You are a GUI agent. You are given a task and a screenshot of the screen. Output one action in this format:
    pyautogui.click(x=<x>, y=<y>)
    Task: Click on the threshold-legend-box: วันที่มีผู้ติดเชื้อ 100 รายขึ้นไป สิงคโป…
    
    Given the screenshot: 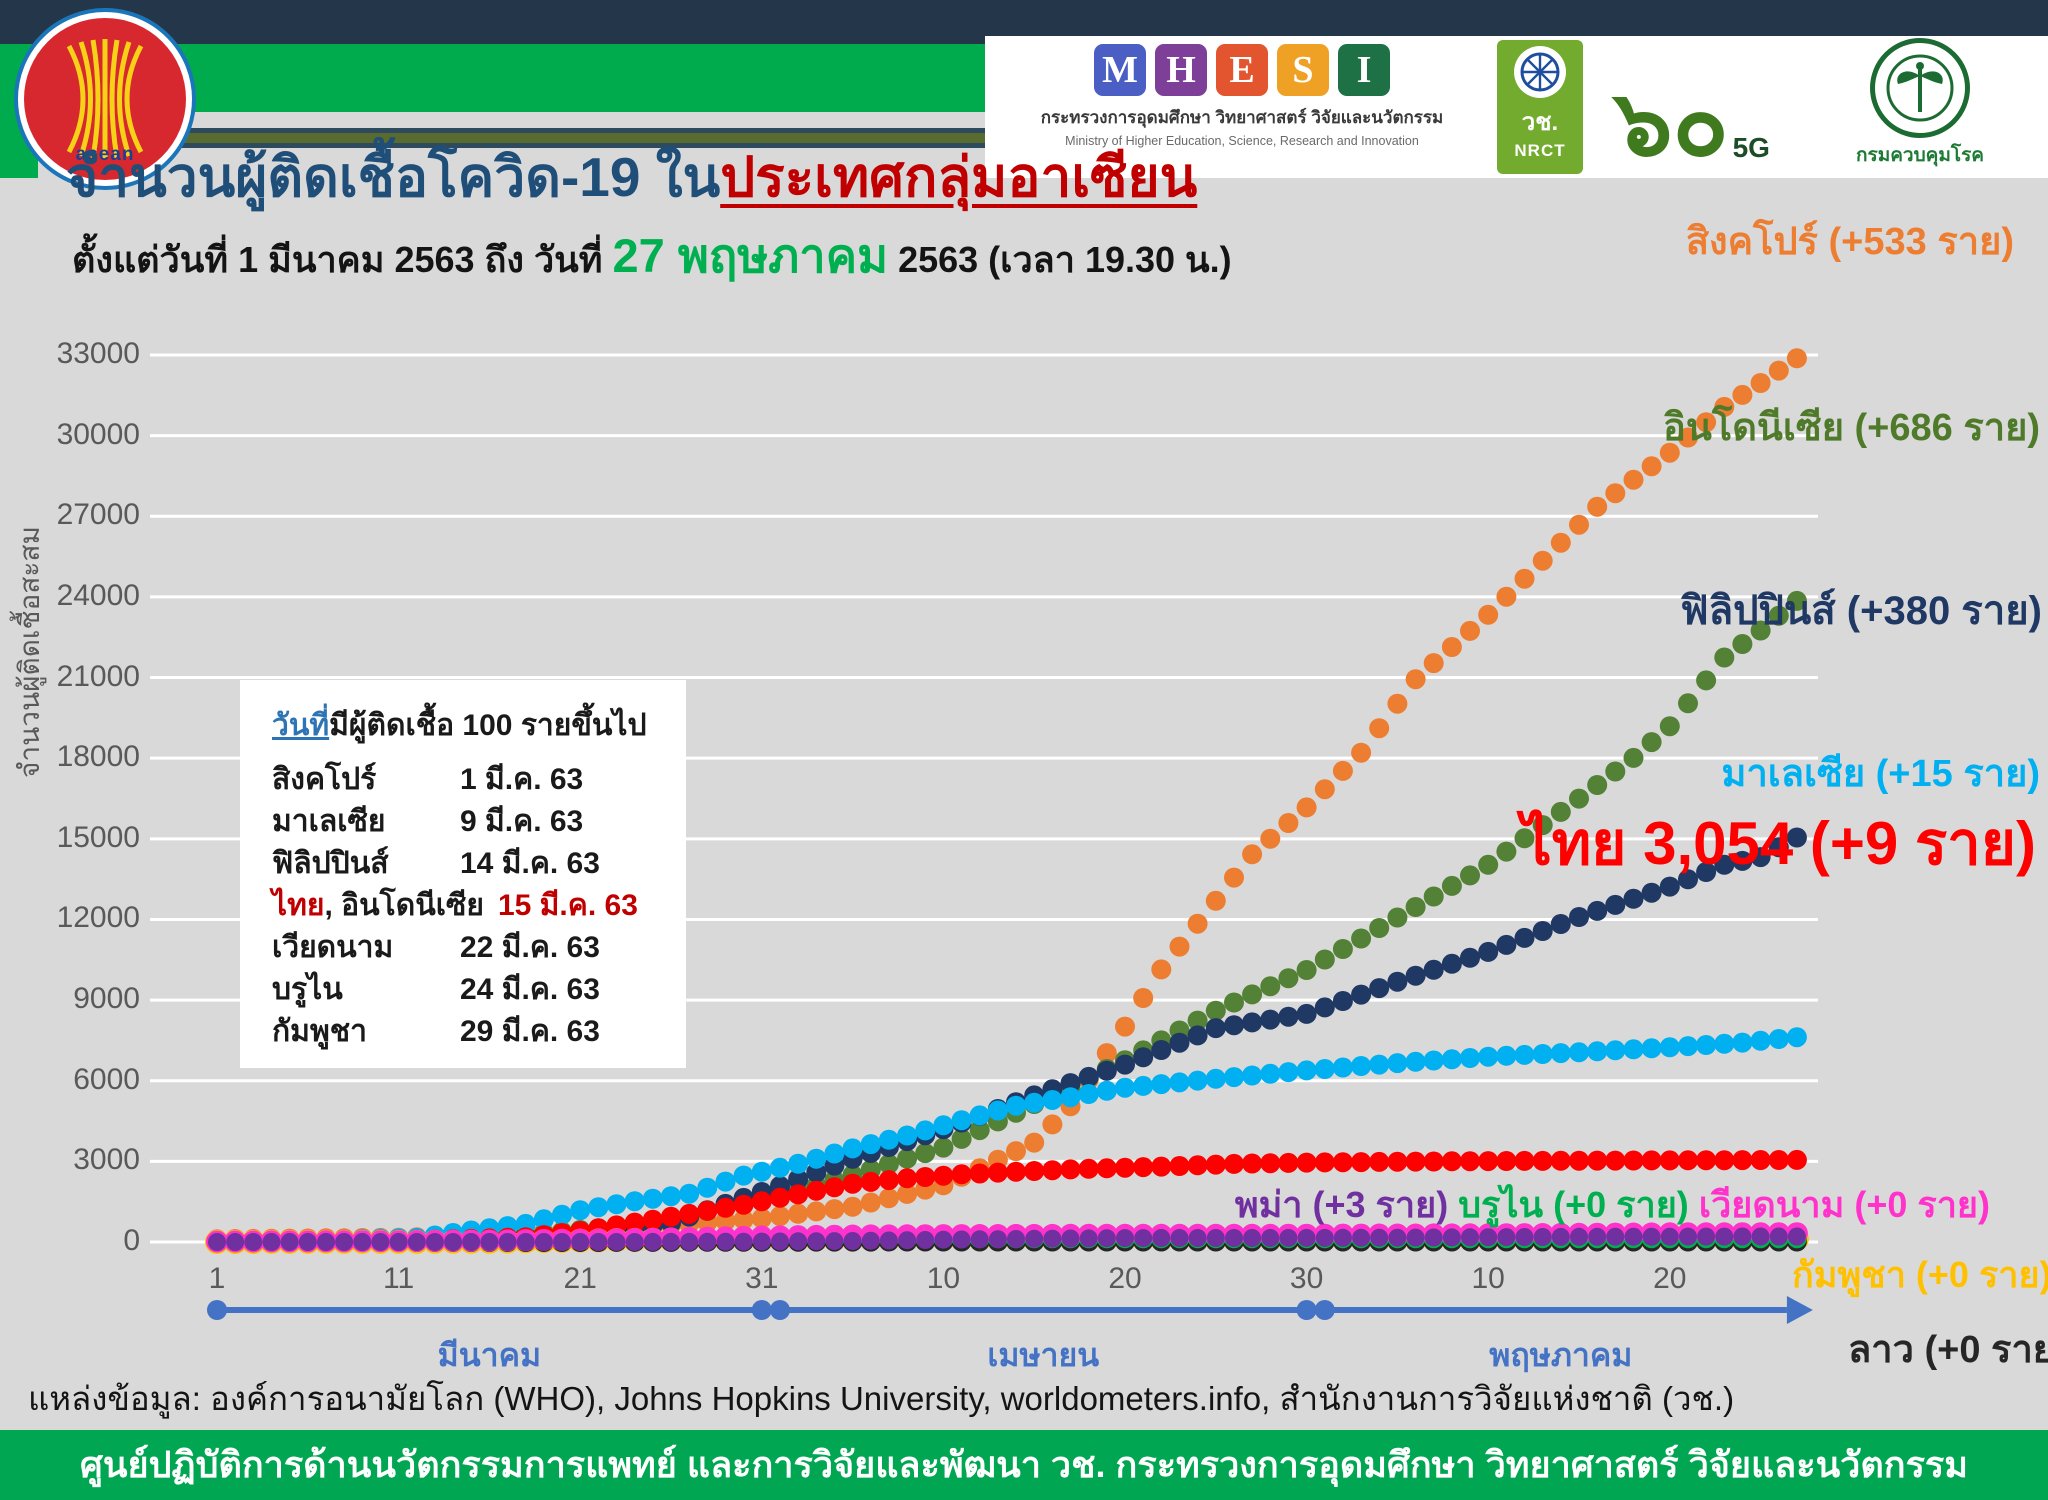 What is the action you would take?
    pyautogui.click(x=463, y=874)
    